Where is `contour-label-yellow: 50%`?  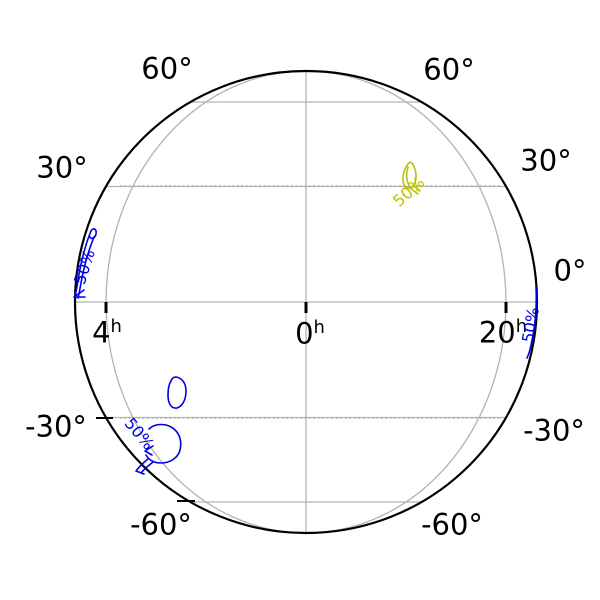
contour-label-yellow: 50% is located at coordinates (409, 191).